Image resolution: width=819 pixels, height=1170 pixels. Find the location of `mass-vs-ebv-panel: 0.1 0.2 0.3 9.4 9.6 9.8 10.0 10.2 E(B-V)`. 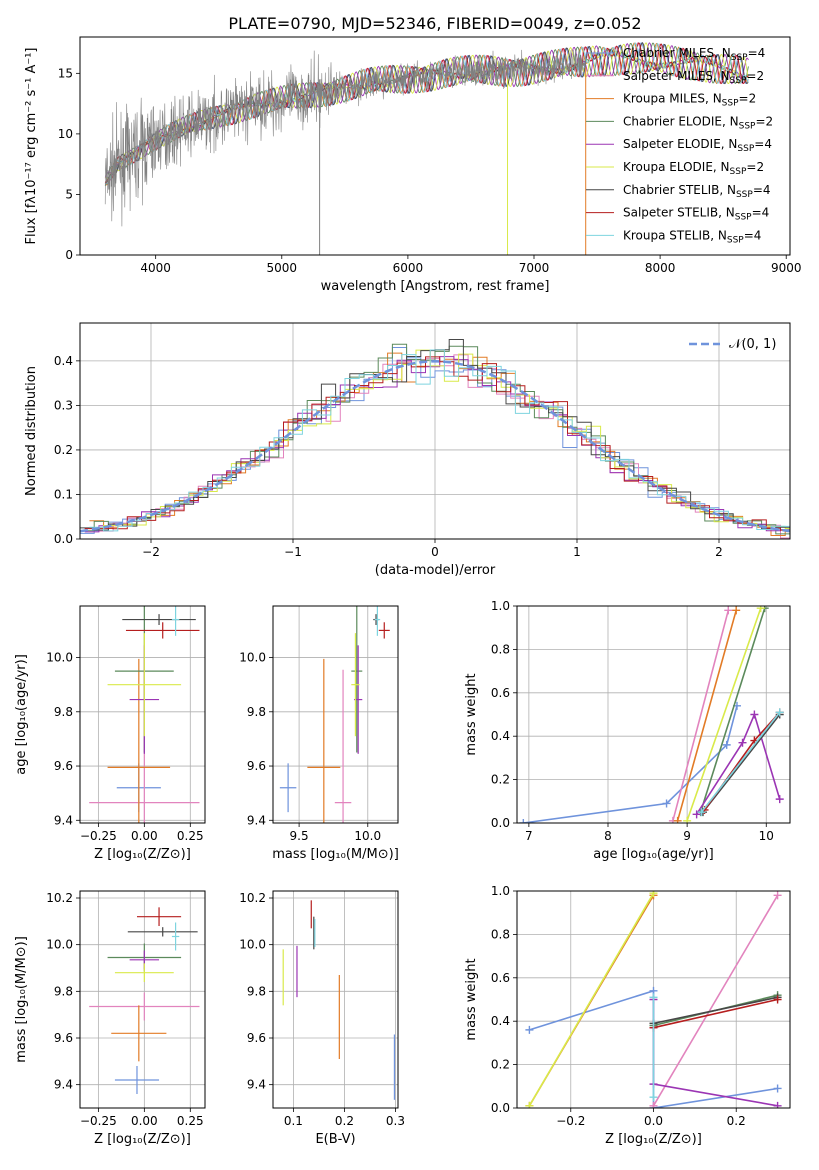

mass-vs-ebv-panel: 0.1 0.2 0.3 9.4 9.6 9.8 10.0 10.2 E(B-V) is located at coordinates (322, 1018).